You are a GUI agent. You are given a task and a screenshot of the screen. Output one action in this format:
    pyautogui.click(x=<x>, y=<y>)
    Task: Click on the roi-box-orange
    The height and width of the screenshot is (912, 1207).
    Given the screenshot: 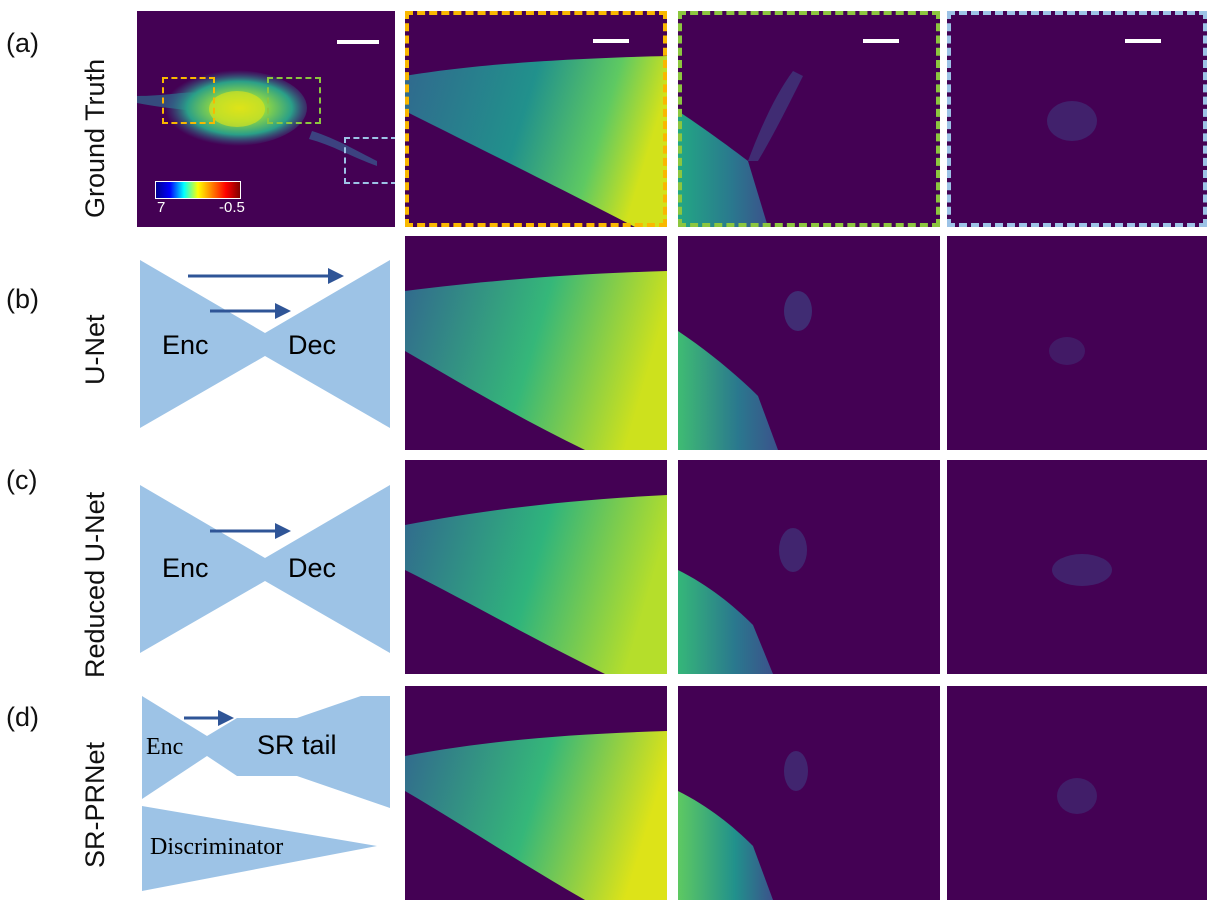 What is the action you would take?
    pyautogui.click(x=188, y=100)
    